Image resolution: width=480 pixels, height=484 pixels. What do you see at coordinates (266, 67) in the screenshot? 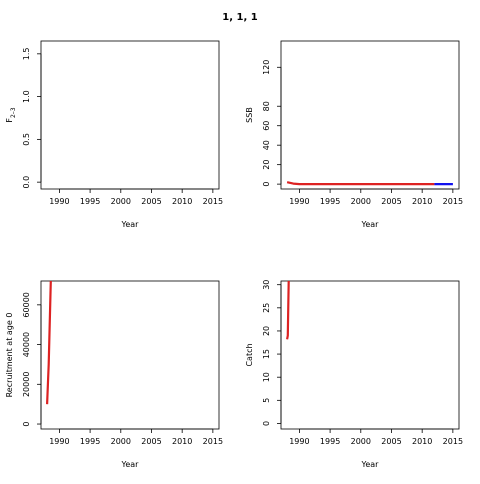
I see `y-tick-label: 120` at bounding box center [266, 67].